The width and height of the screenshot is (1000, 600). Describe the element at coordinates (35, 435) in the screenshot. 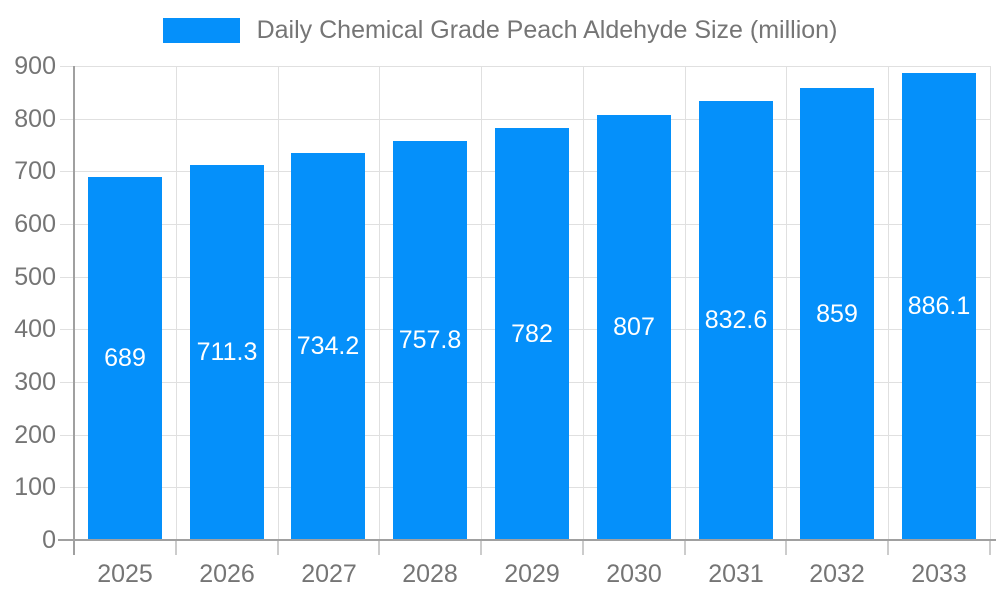

I see `y-tick-label: 200` at that location.